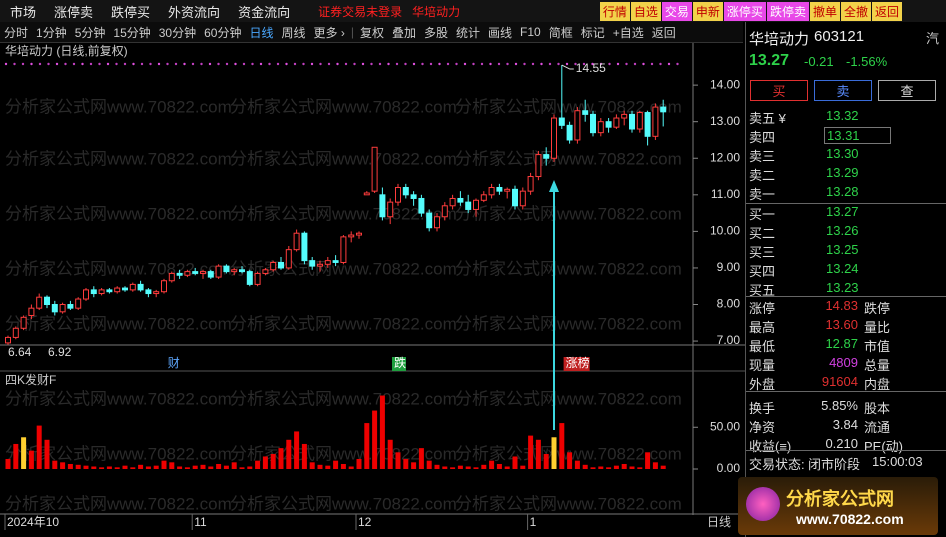  I want to click on ask-price: 13.30, so click(842, 153).